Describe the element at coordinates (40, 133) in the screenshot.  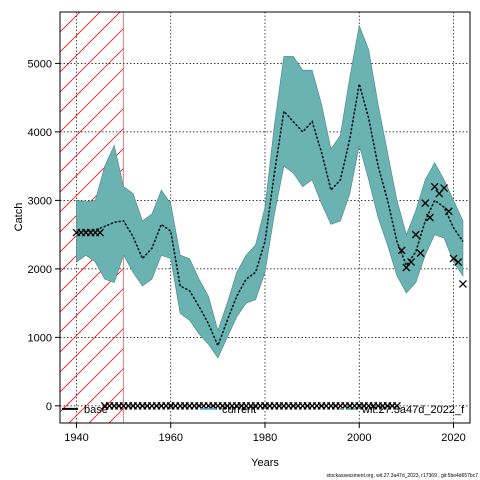
I see `y-tick-label: 4000` at that location.